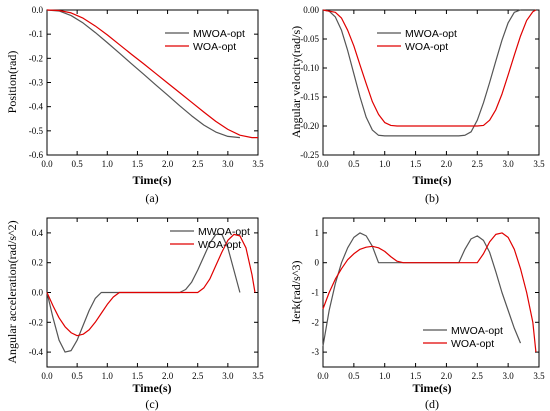 This screenshot has width=550, height=411. What do you see at coordinates (309, 97) in the screenshot?
I see `y-tick-label: -0.15` at bounding box center [309, 97].